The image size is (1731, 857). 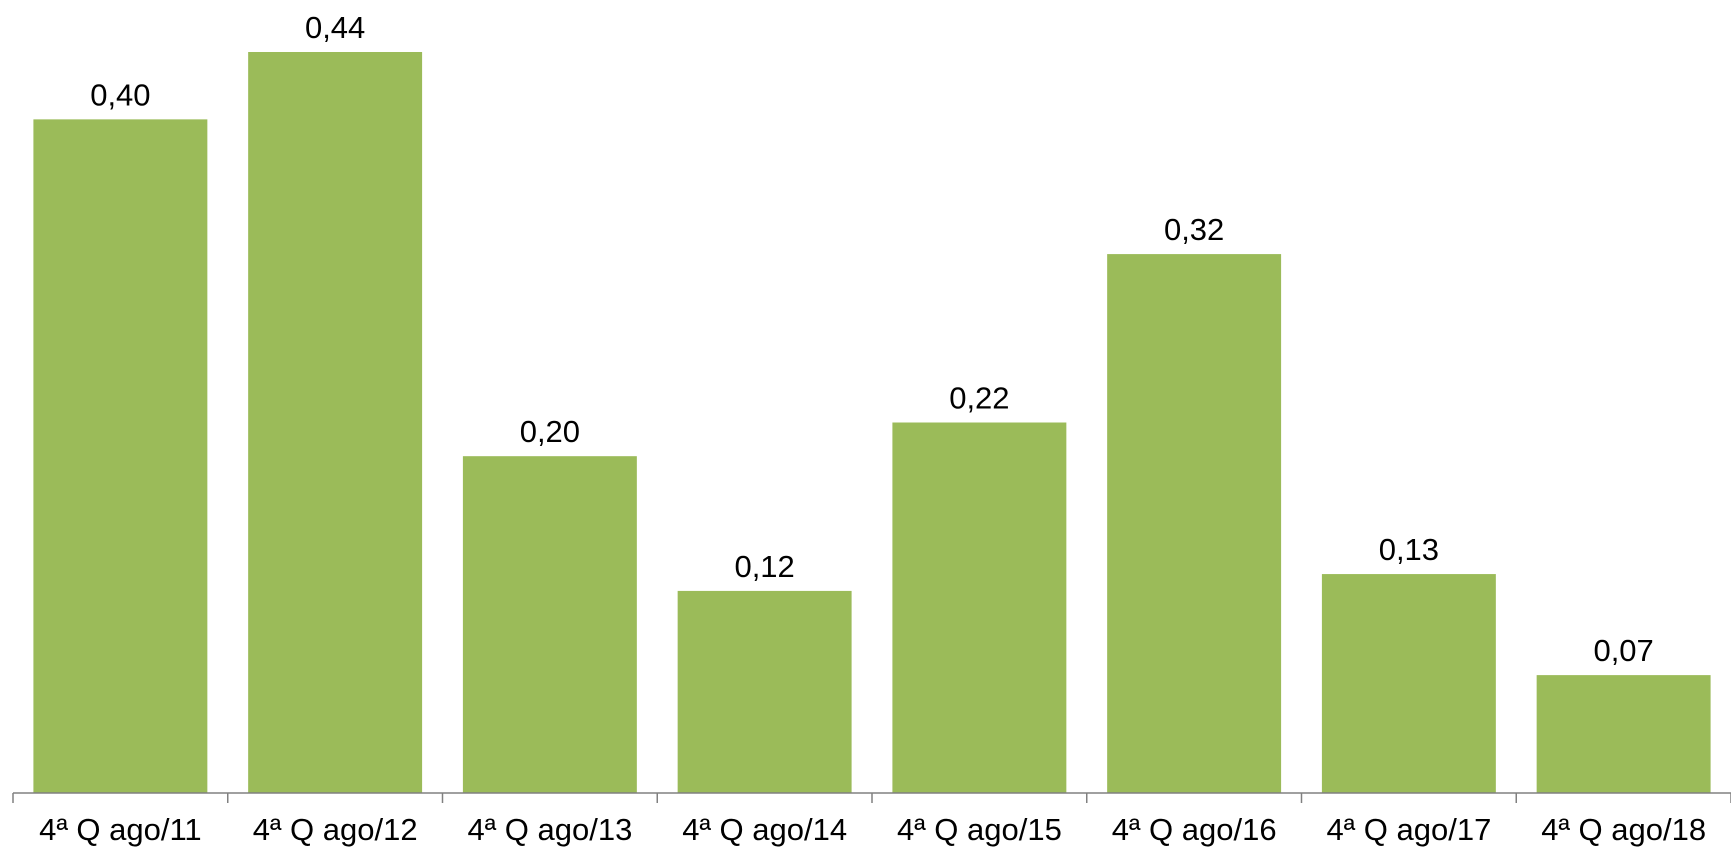 I want to click on data-label: 0,07, so click(x=1623, y=650).